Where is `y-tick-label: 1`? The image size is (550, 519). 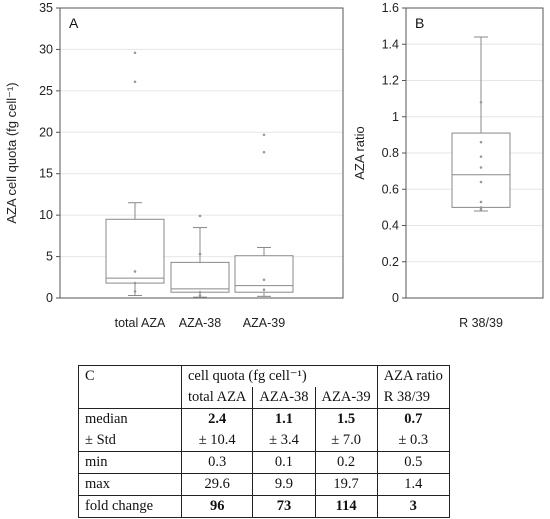 y-tick-label: 1 is located at coordinates (395, 117).